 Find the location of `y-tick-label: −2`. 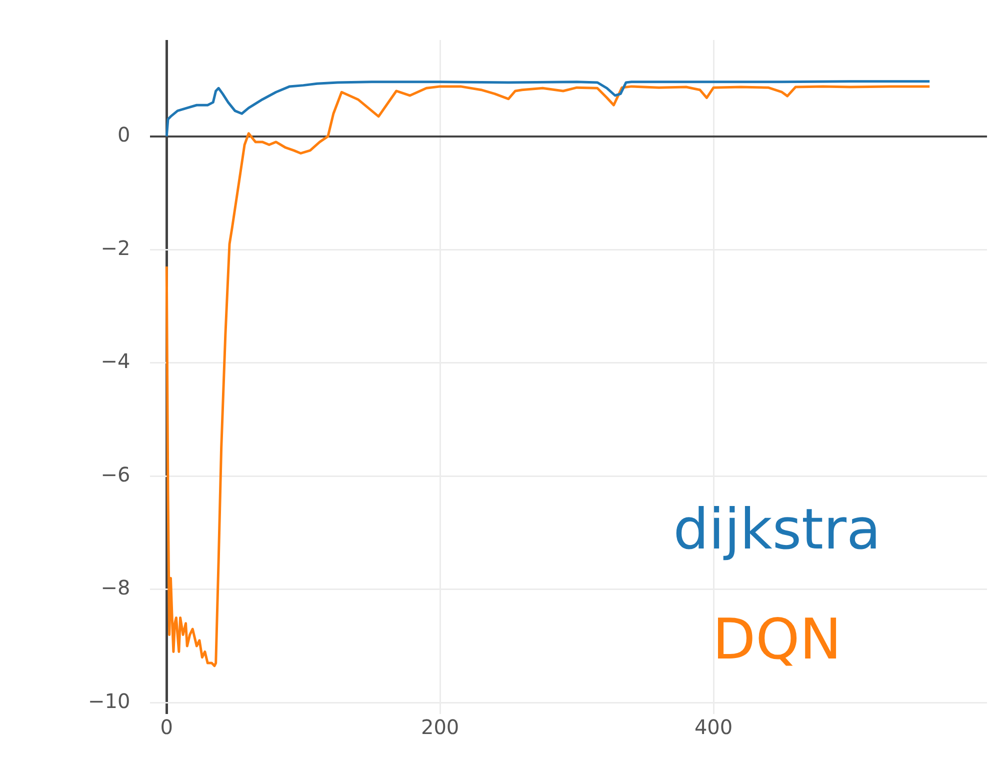

y-tick-label: −2 is located at coordinates (115, 248).